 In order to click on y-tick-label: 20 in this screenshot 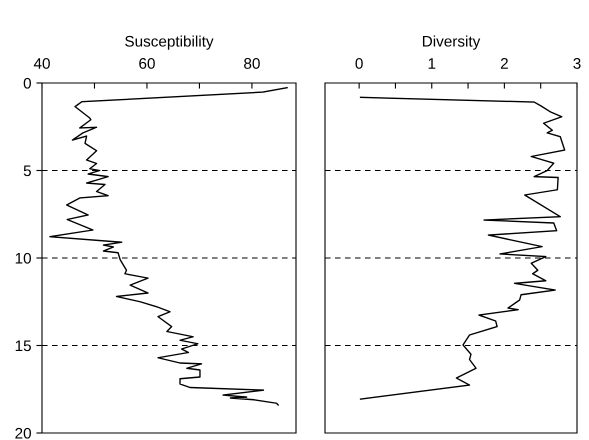, I will do `click(23, 433)`.